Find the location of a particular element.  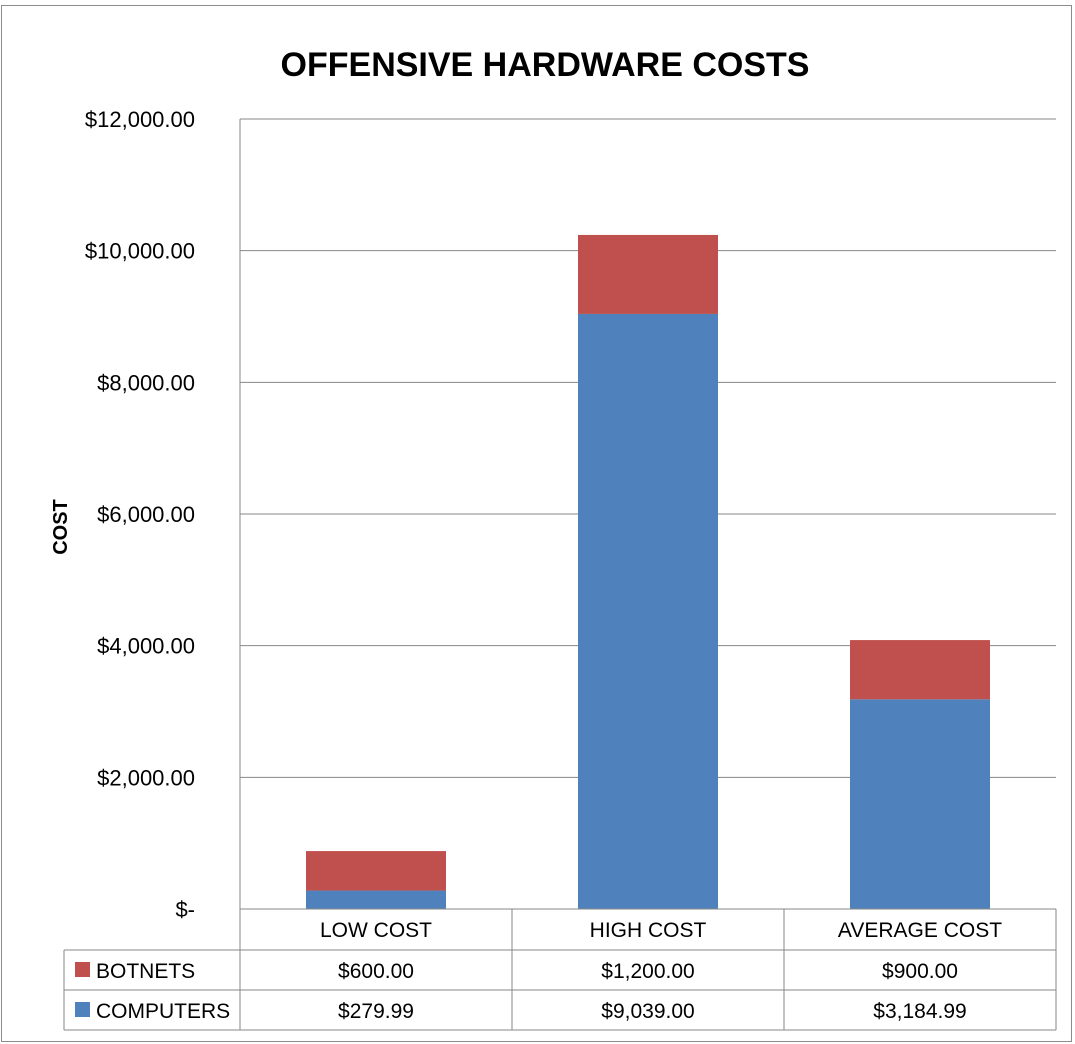

table-cell: $900.00 is located at coordinates (920, 971).